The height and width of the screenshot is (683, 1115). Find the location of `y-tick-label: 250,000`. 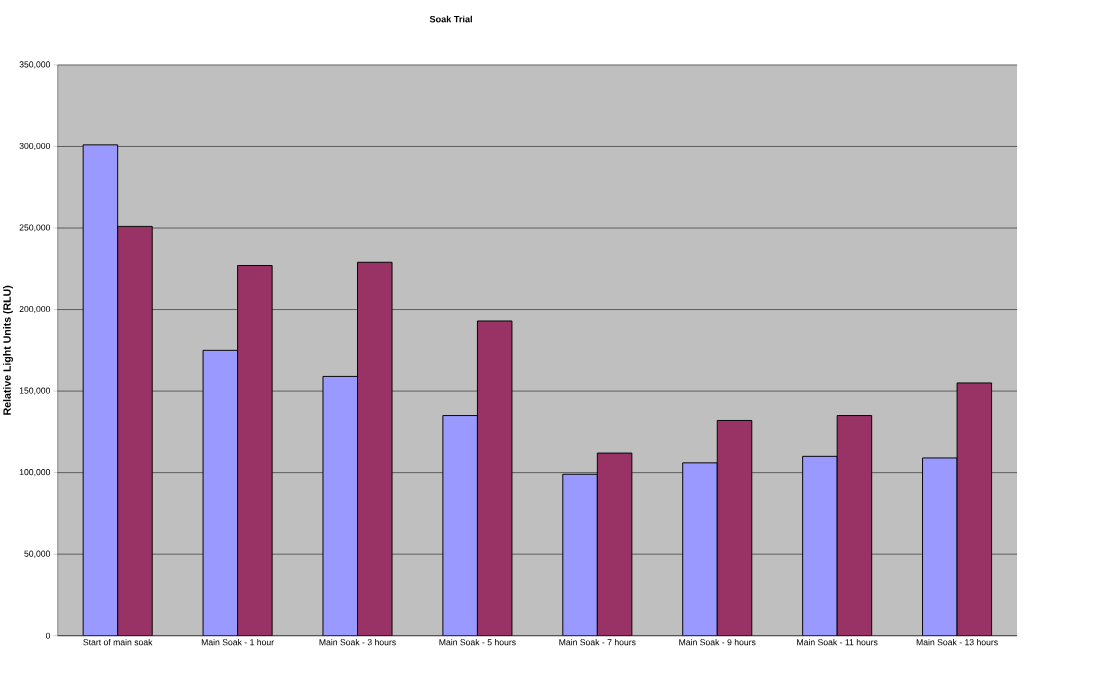

y-tick-label: 250,000 is located at coordinates (35, 228).